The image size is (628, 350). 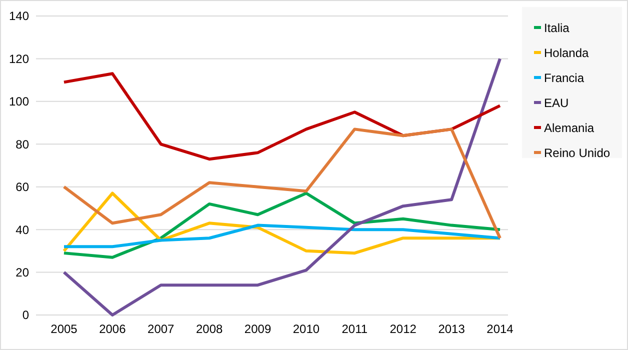 I want to click on y-tick-label: 60, so click(x=23, y=187).